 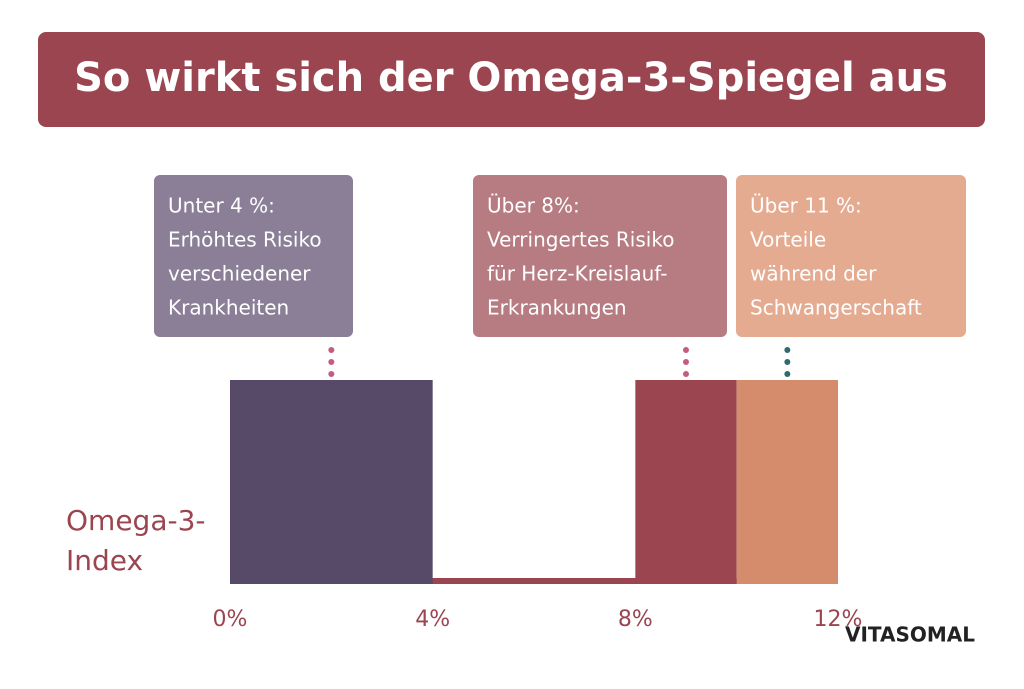 I want to click on y-label: Omega-3-, so click(x=136, y=520).